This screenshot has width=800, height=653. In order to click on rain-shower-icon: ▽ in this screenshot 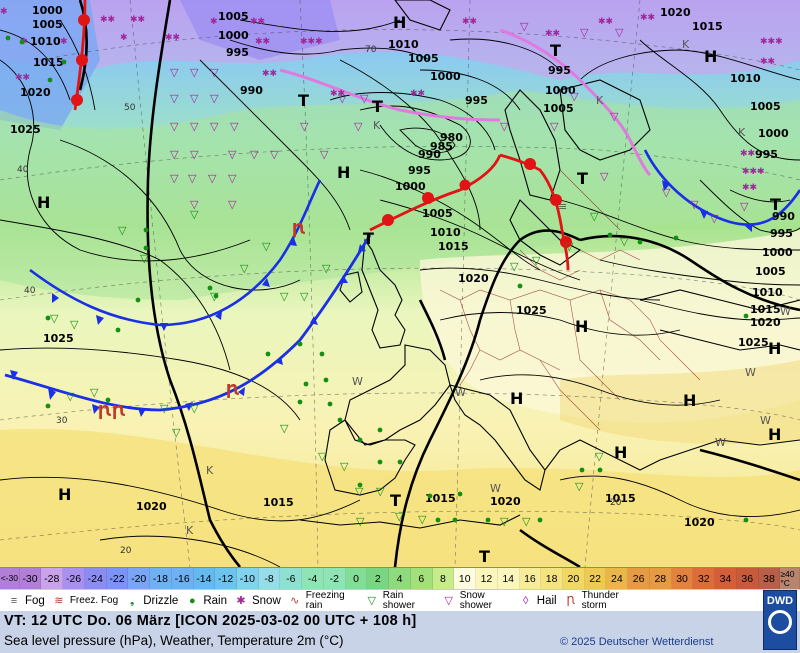, I will do `click(371, 600)`.